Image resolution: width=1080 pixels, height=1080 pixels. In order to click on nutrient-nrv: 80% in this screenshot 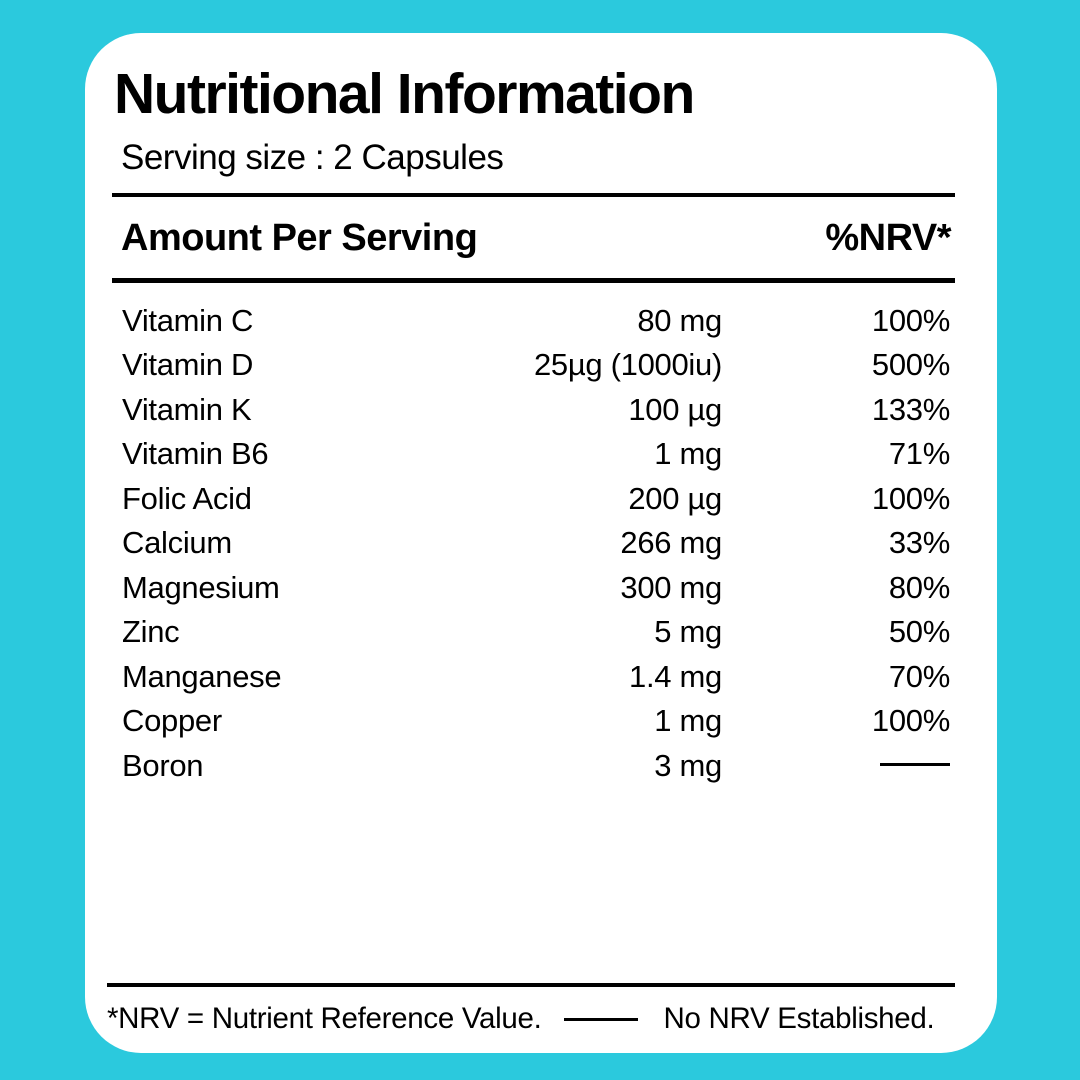, I will do `click(919, 587)`.